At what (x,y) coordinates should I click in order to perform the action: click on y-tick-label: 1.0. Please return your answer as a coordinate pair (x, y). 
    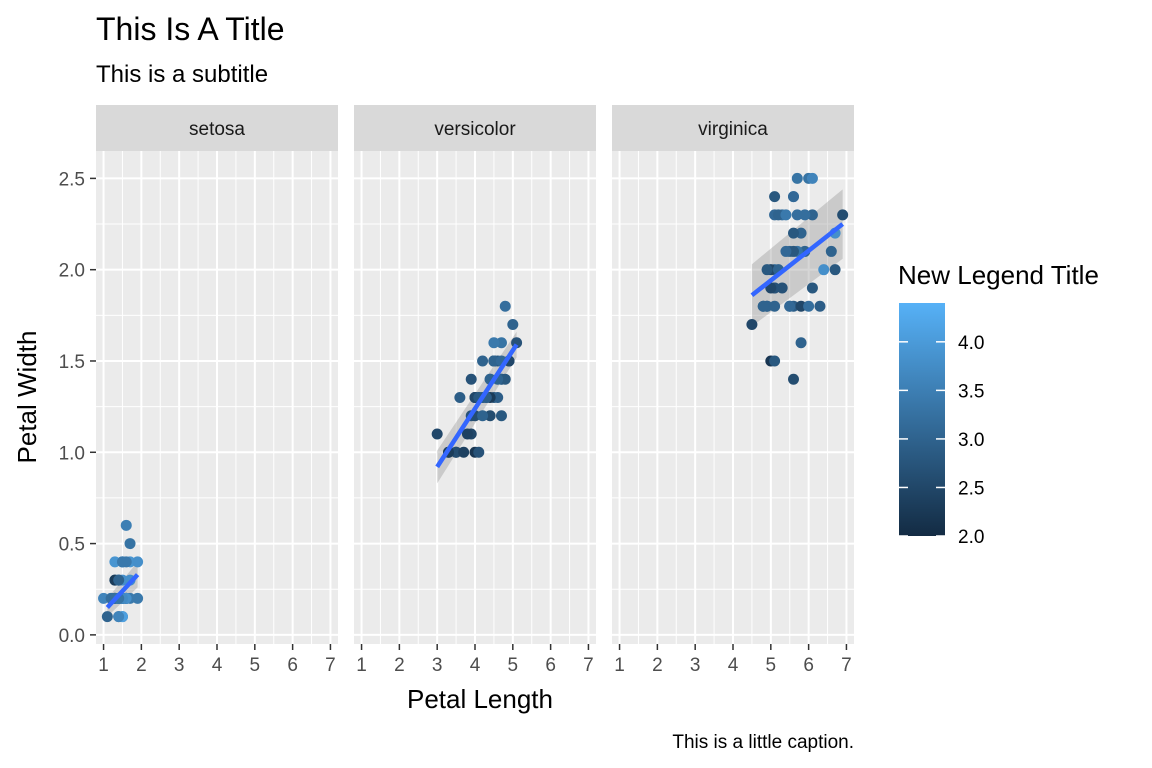
    Looking at the image, I should click on (72, 453).